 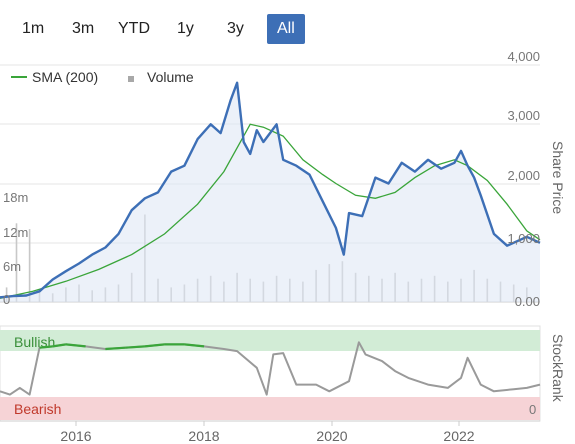 What do you see at coordinates (270, 408) in the screenshot?
I see `bearish-band` at bounding box center [270, 408].